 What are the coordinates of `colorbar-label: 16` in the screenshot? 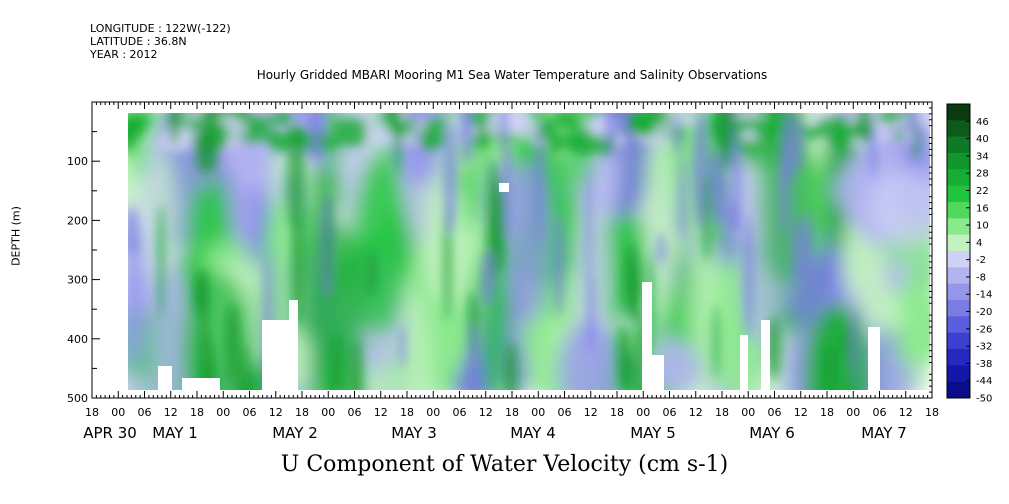 It's located at (982, 208).